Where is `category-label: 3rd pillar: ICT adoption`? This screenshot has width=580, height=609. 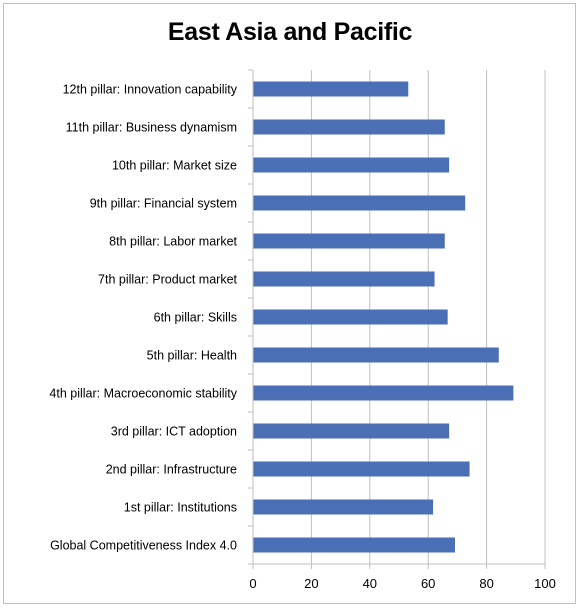
category-label: 3rd pillar: ICT adoption is located at coordinates (174, 432).